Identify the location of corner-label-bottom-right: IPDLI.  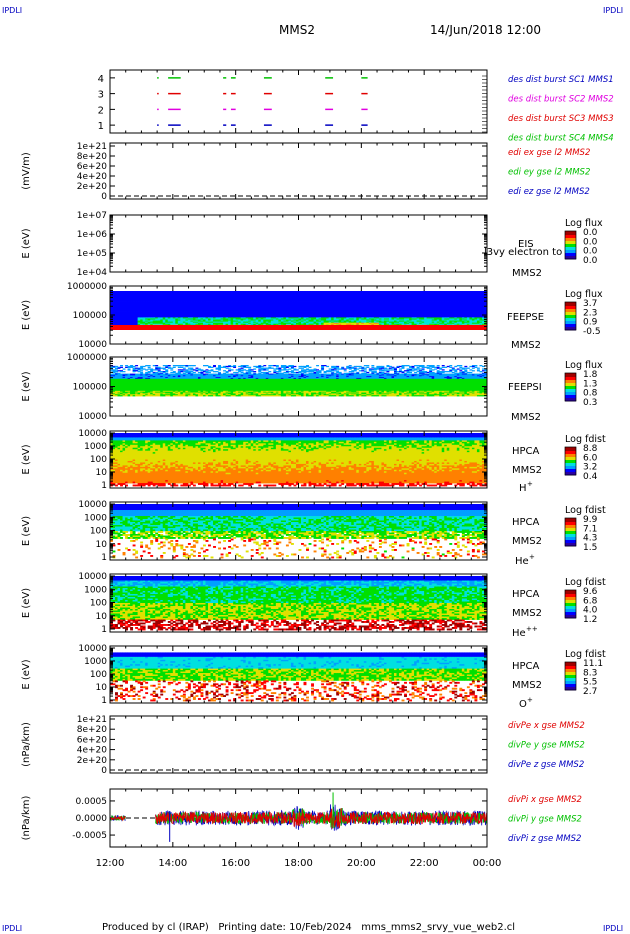
(613, 928).